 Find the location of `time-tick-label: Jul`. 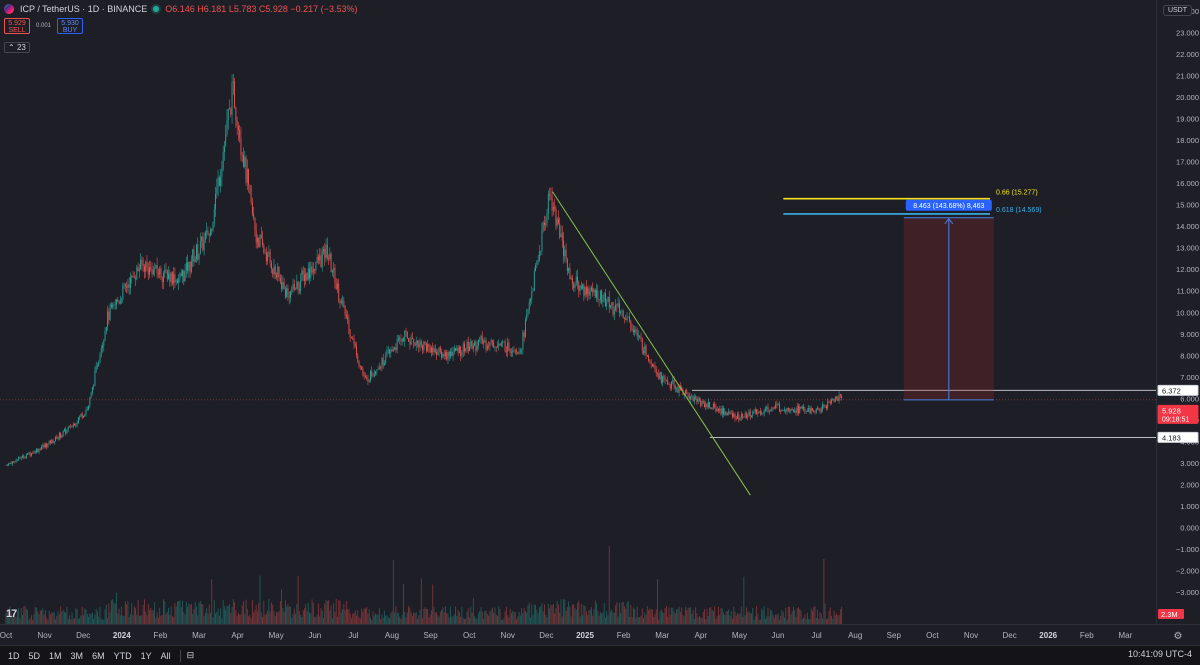

time-tick-label: Jul is located at coordinates (816, 635).